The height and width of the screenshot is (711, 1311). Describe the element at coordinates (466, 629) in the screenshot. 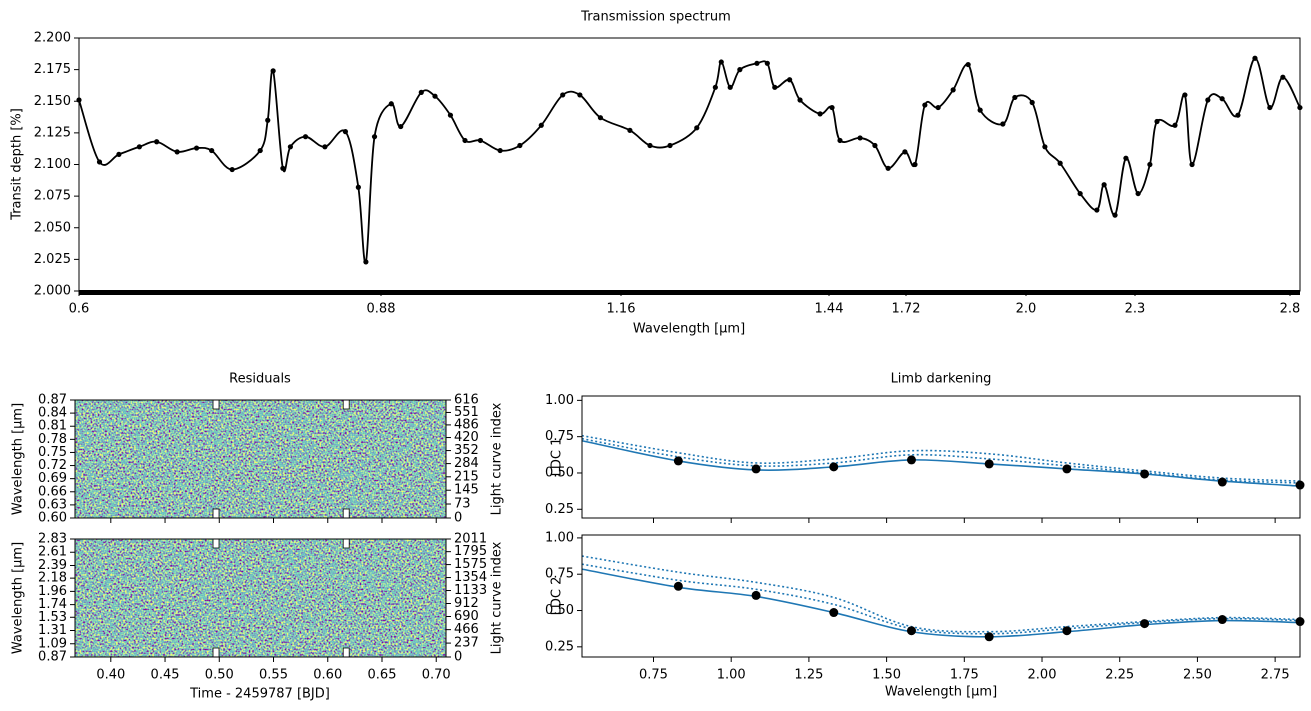

I see `y-tick-label: 466` at that location.